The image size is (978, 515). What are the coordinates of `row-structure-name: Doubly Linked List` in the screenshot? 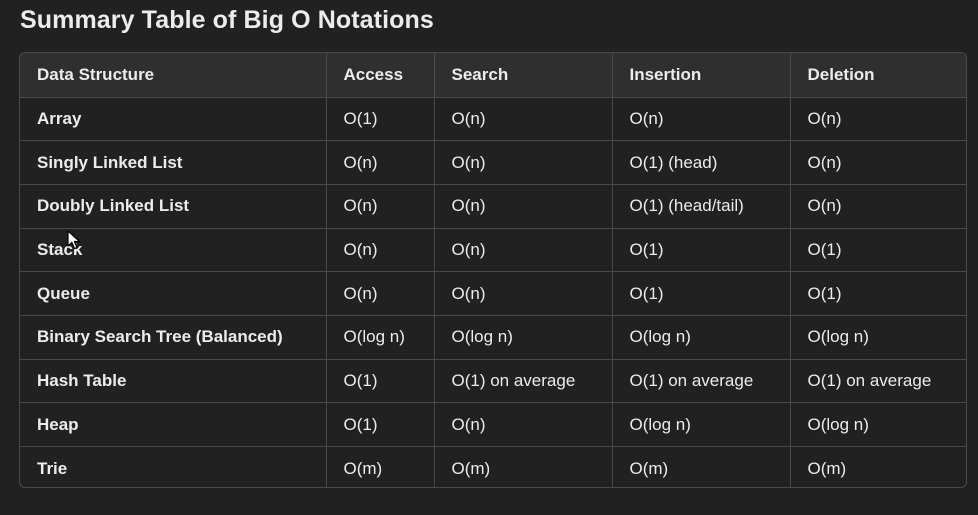 It's located at (173, 206).